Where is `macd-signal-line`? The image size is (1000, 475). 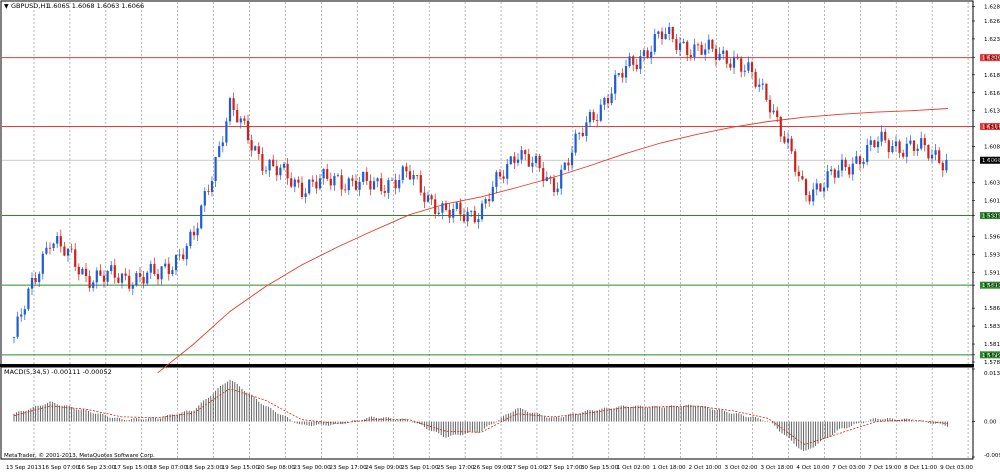 macd-signal-line is located at coordinates (480, 416).